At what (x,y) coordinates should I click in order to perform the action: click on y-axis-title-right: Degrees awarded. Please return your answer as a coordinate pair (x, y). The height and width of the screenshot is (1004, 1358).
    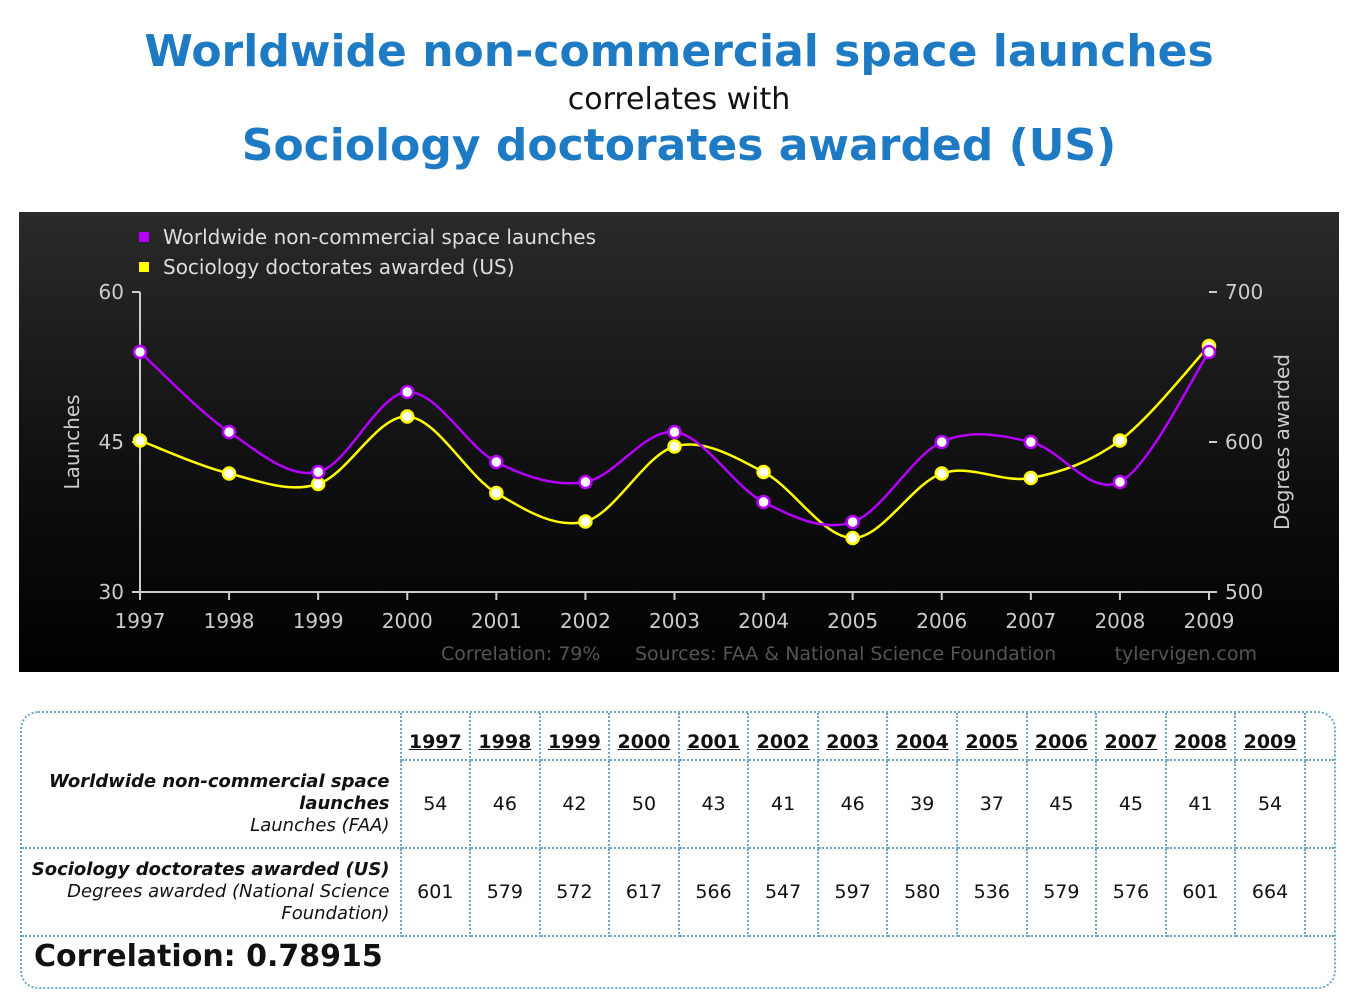
    Looking at the image, I should click on (1282, 442).